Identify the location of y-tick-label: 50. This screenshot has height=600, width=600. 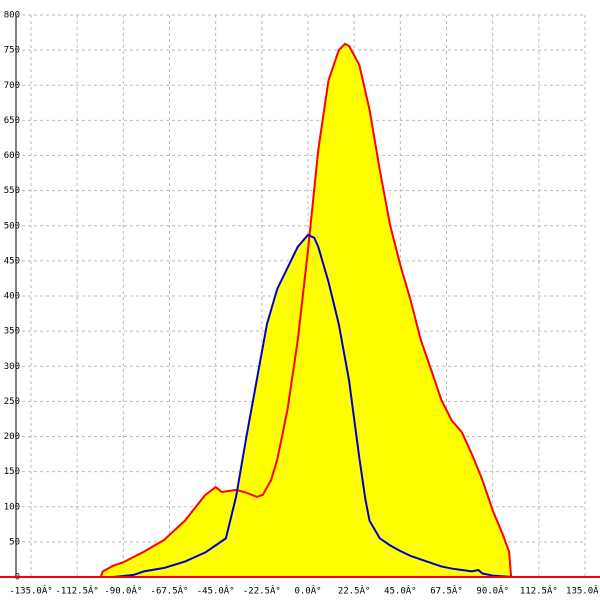
(14, 542).